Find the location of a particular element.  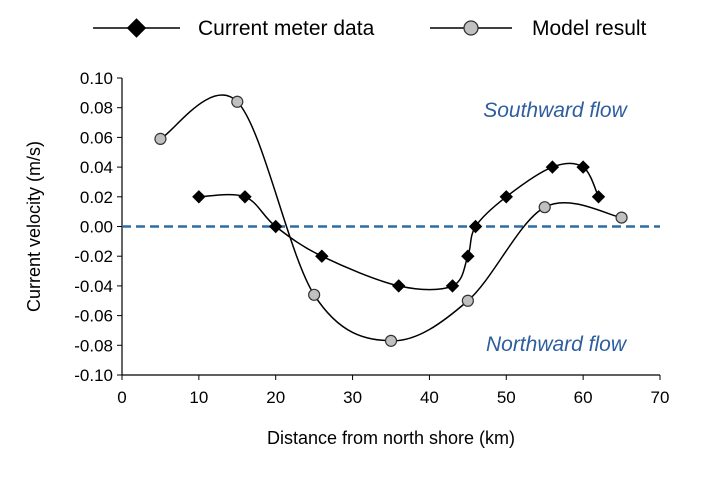

x-tick-label: 40 is located at coordinates (429, 397).